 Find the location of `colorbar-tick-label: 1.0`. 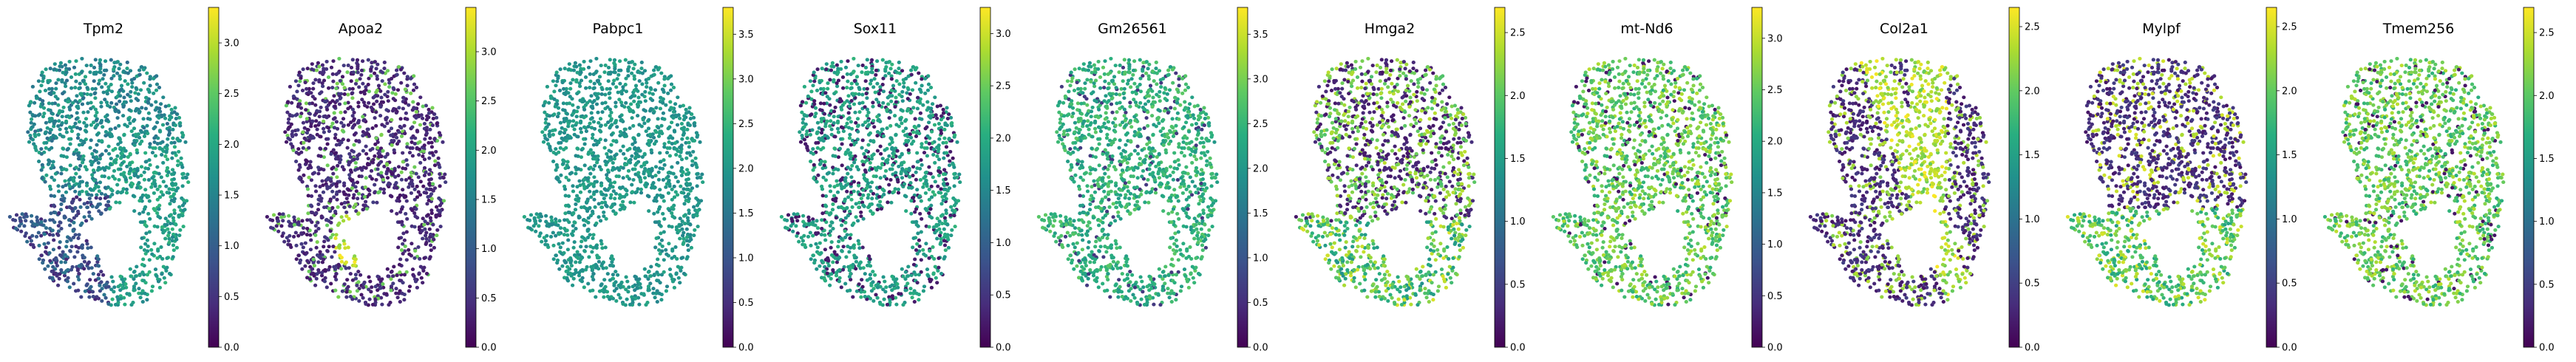

colorbar-tick-label: 1.0 is located at coordinates (746, 258).